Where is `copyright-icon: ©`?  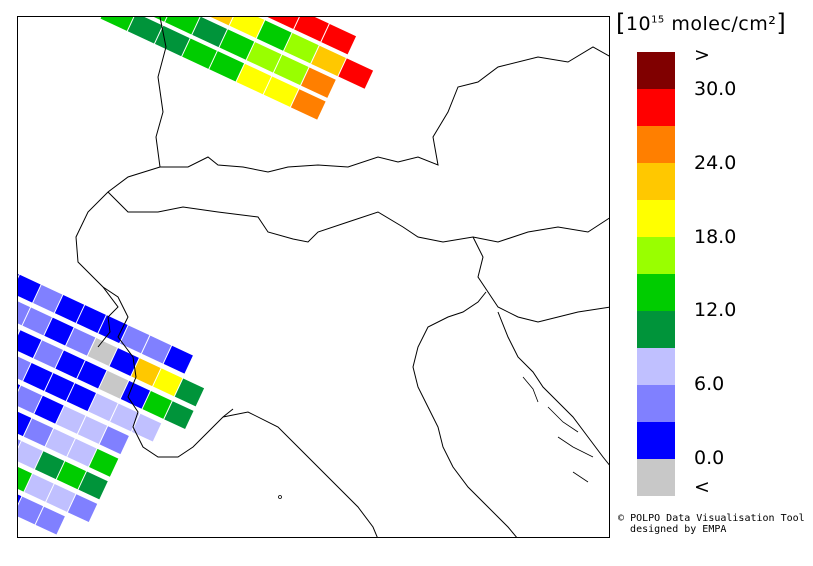 copyright-icon: © is located at coordinates (621, 518).